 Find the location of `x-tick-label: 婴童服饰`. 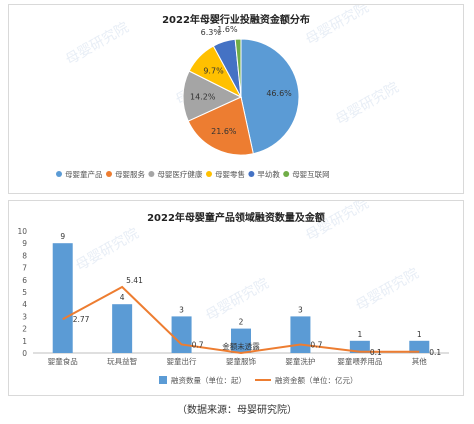

x-tick-label: 婴童服饰 is located at coordinates (241, 361).